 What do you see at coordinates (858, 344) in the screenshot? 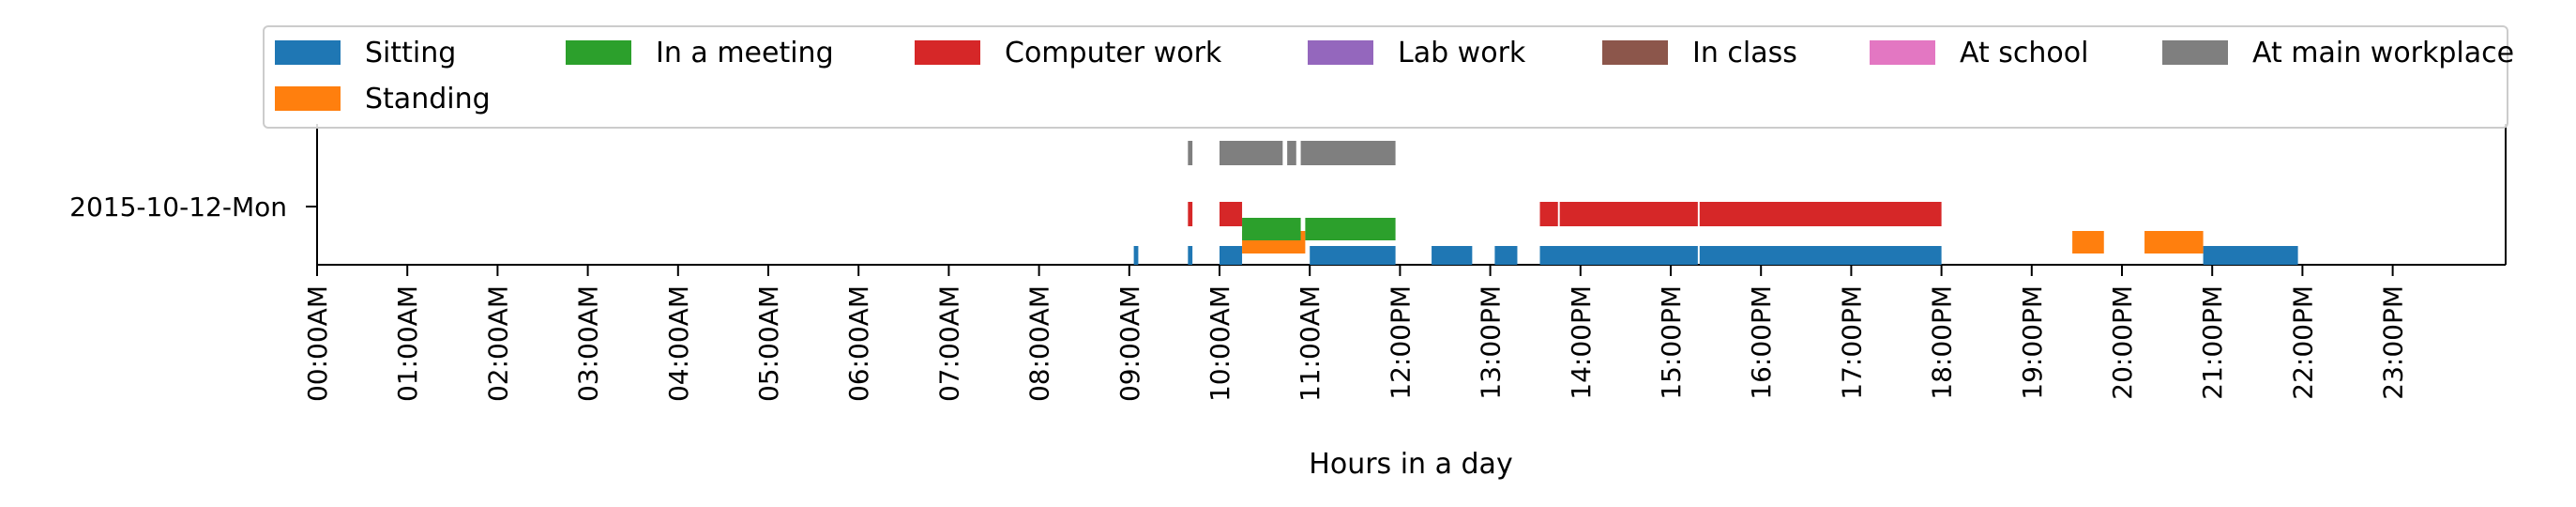
I see `x-tick-label: 06:00AM` at bounding box center [858, 344].